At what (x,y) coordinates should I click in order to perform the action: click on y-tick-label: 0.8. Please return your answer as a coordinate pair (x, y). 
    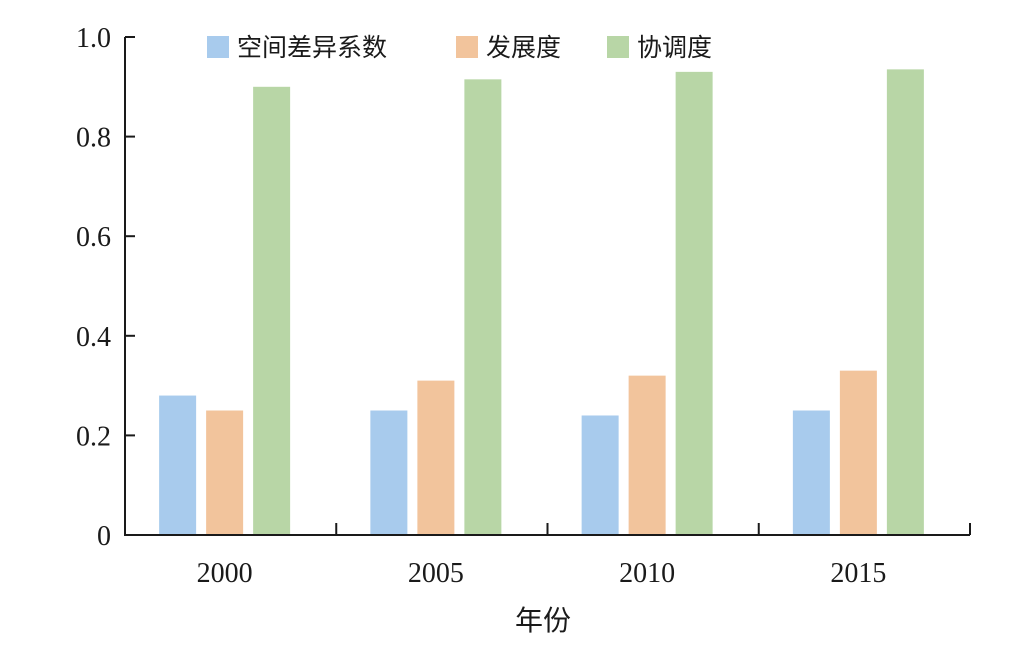
    Looking at the image, I should click on (93, 138).